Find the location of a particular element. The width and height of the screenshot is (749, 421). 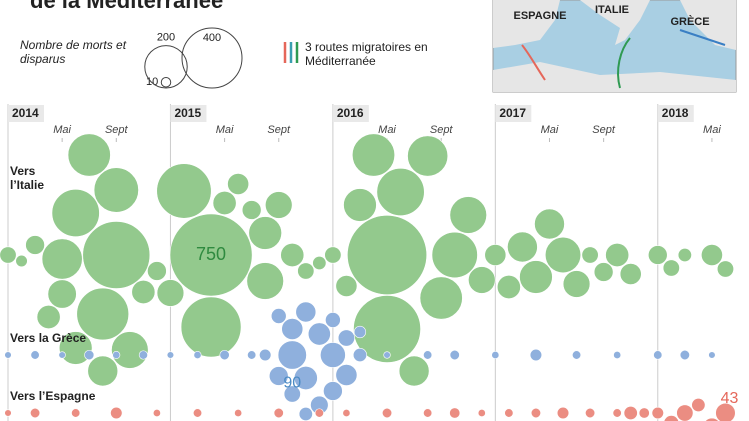

chart-title: de la Méditerranée is located at coordinates (126, 6).